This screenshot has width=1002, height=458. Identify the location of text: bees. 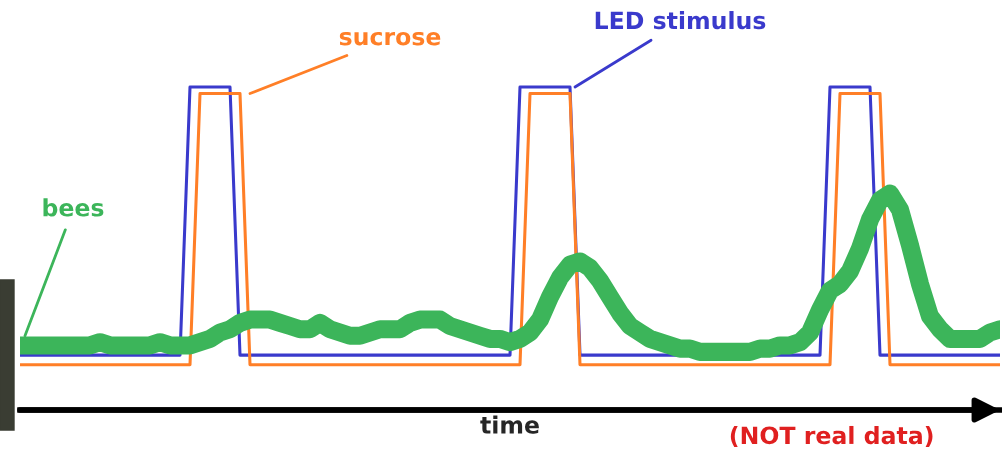
(73, 207).